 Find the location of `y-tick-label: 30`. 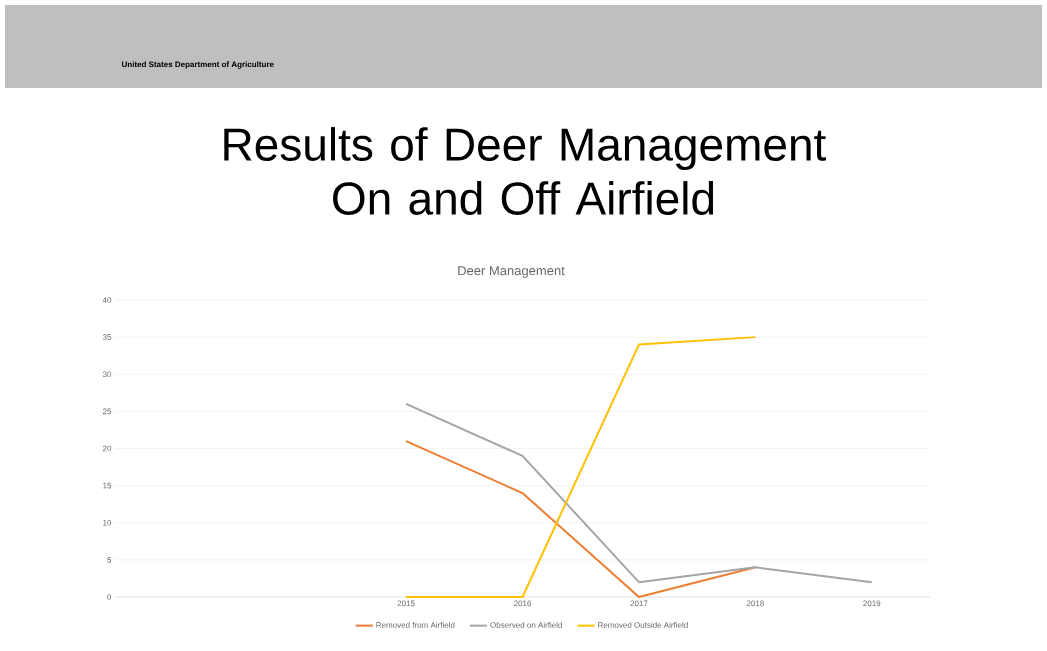

y-tick-label: 30 is located at coordinates (107, 374).